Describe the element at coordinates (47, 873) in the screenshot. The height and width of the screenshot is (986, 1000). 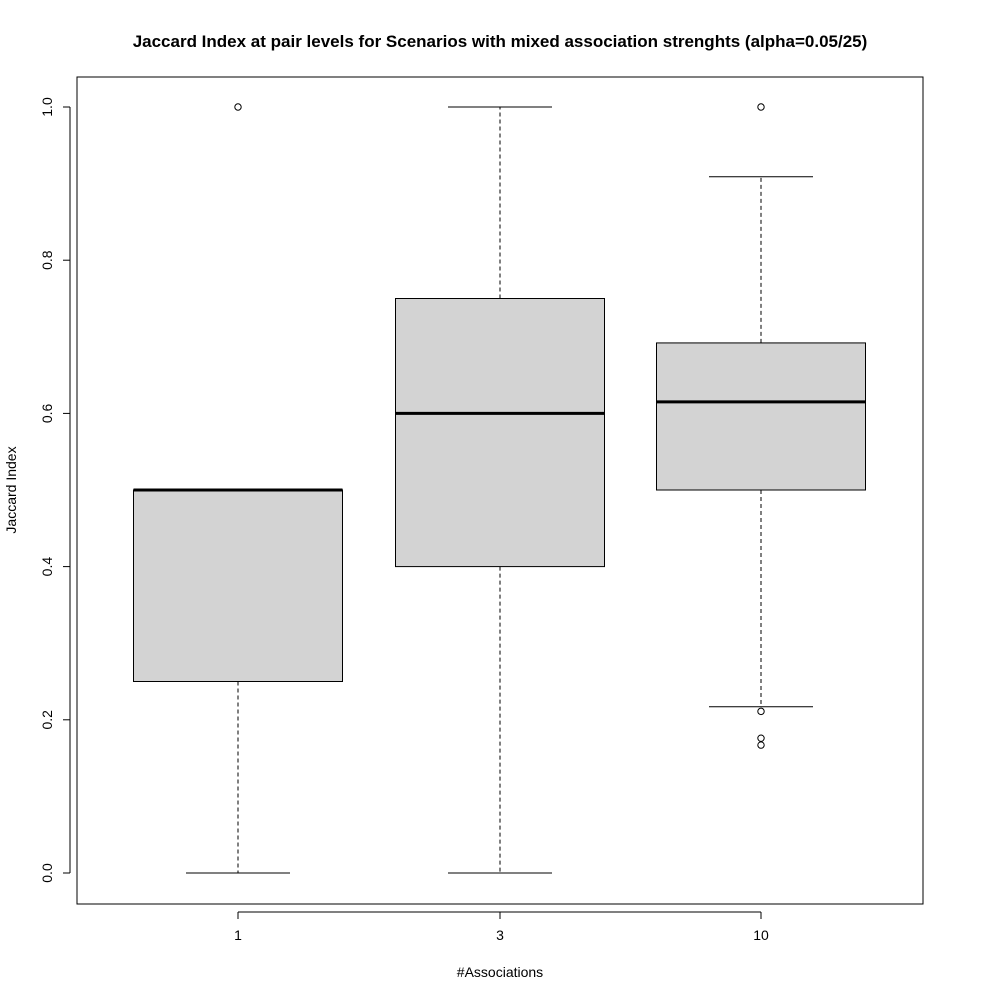
I see `y-tick-label: 0.0` at that location.